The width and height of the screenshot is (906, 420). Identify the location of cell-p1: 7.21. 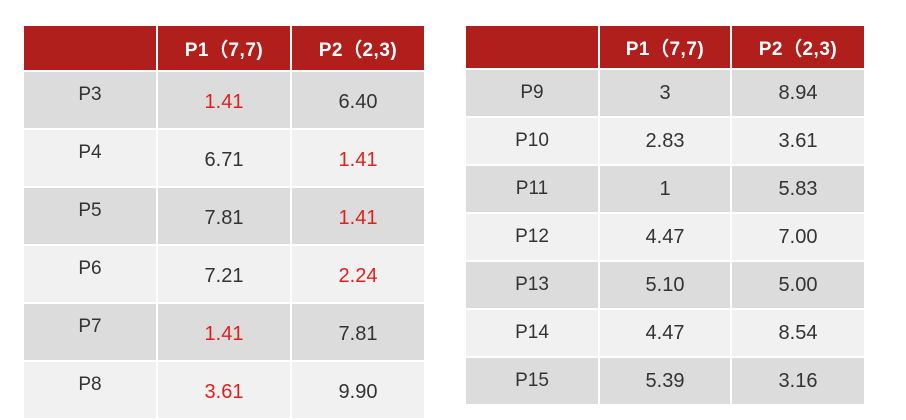
(224, 274).